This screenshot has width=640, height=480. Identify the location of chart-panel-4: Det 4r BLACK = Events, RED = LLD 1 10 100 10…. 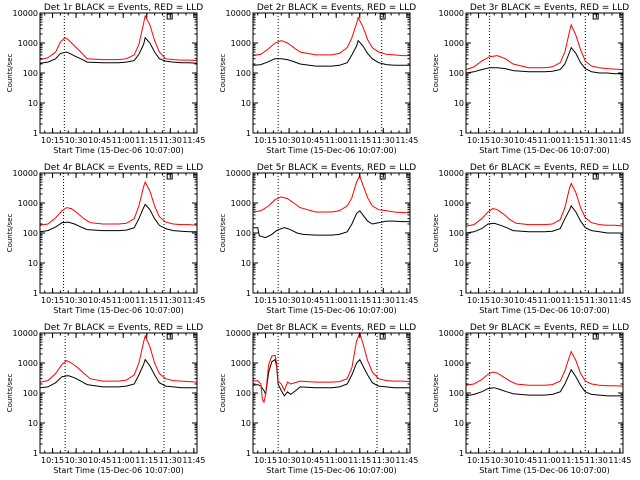
(105, 239).